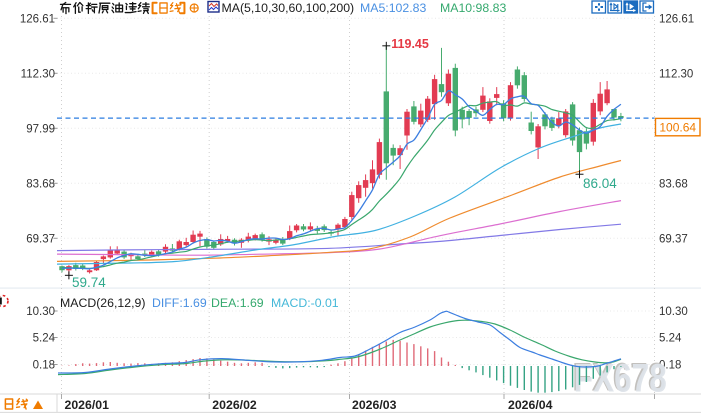 This screenshot has width=701, height=413. What do you see at coordinates (234, 405) in the screenshot?
I see `svg-text: 2026/02` at bounding box center [234, 405].